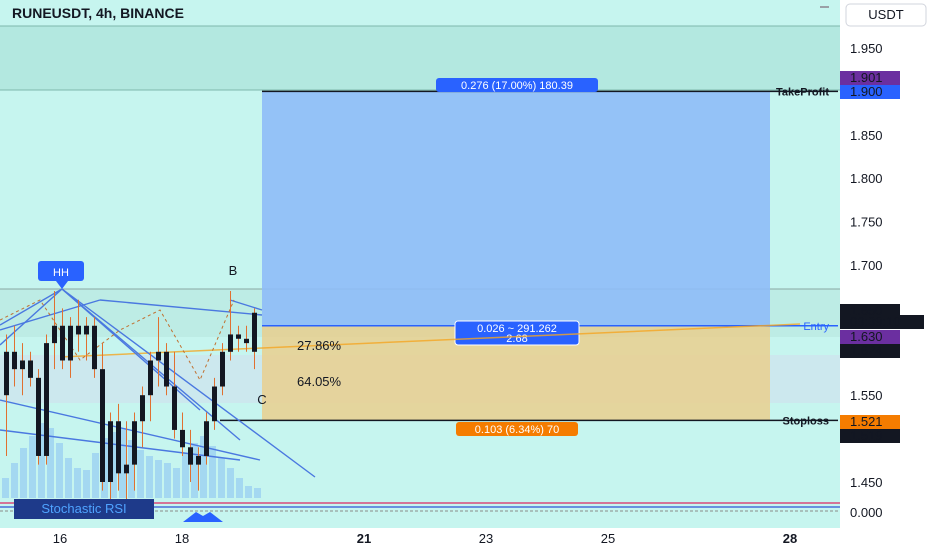 The height and width of the screenshot is (550, 932). Describe the element at coordinates (866, 91) in the screenshot. I see `price-tag-text-1: 1.900` at that location.